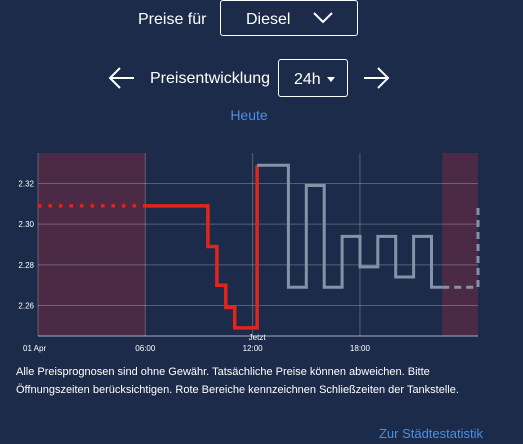  What do you see at coordinates (323, 18) in the screenshot?
I see `chevron-down-icon` at bounding box center [323, 18].